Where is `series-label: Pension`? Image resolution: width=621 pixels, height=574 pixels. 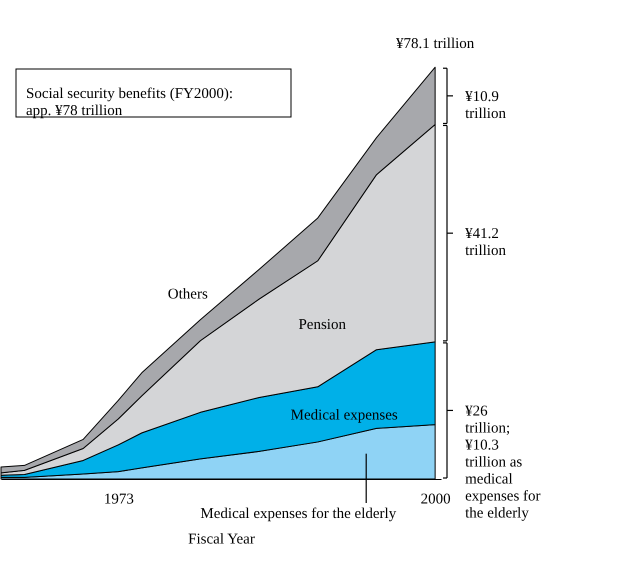
series-label: Pension is located at coordinates (322, 324).